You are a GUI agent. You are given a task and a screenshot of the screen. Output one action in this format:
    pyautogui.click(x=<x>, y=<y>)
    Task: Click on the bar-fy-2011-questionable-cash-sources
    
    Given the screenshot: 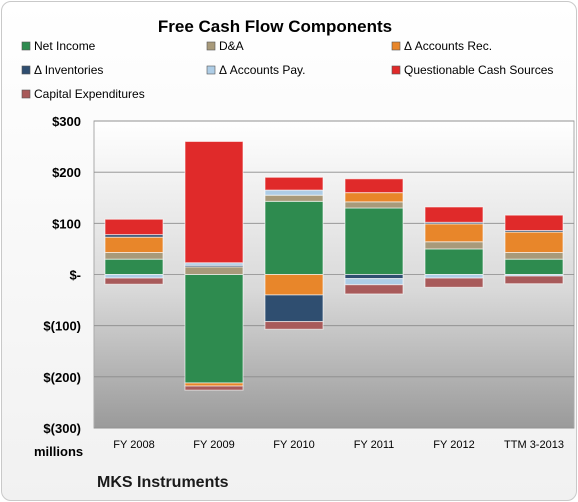 What is the action you would take?
    pyautogui.click(x=374, y=186)
    